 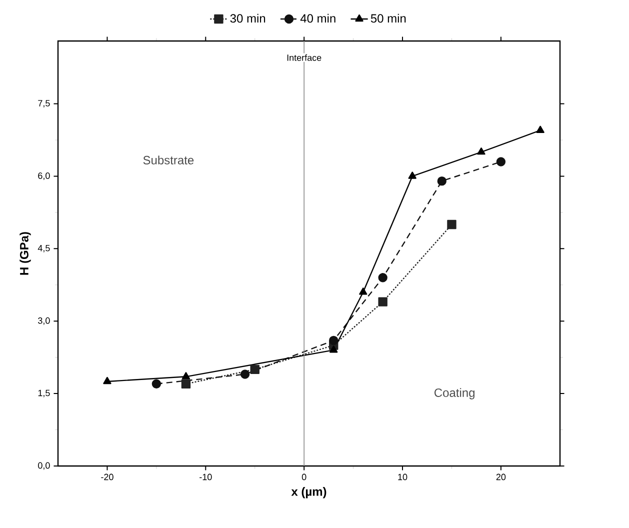 What do you see at coordinates (44, 176) in the screenshot?
I see `y-tick-label: 6,0` at bounding box center [44, 176].